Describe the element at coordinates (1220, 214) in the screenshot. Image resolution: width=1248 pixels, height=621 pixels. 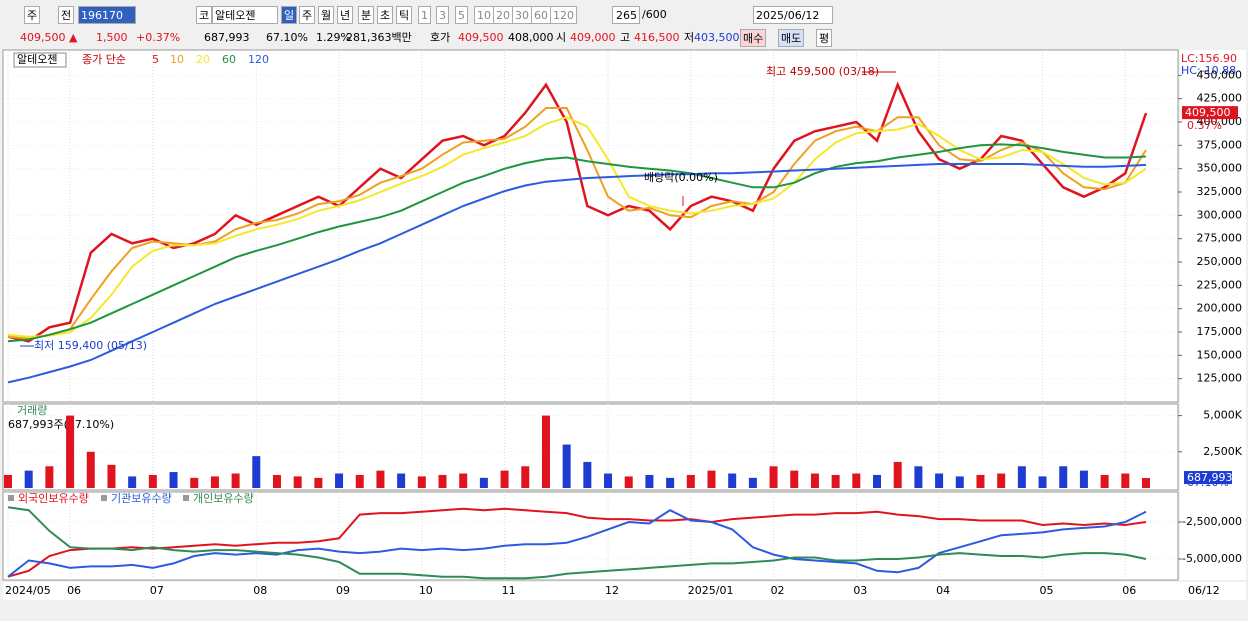
I see `y-tick-label: 300,000` at that location.